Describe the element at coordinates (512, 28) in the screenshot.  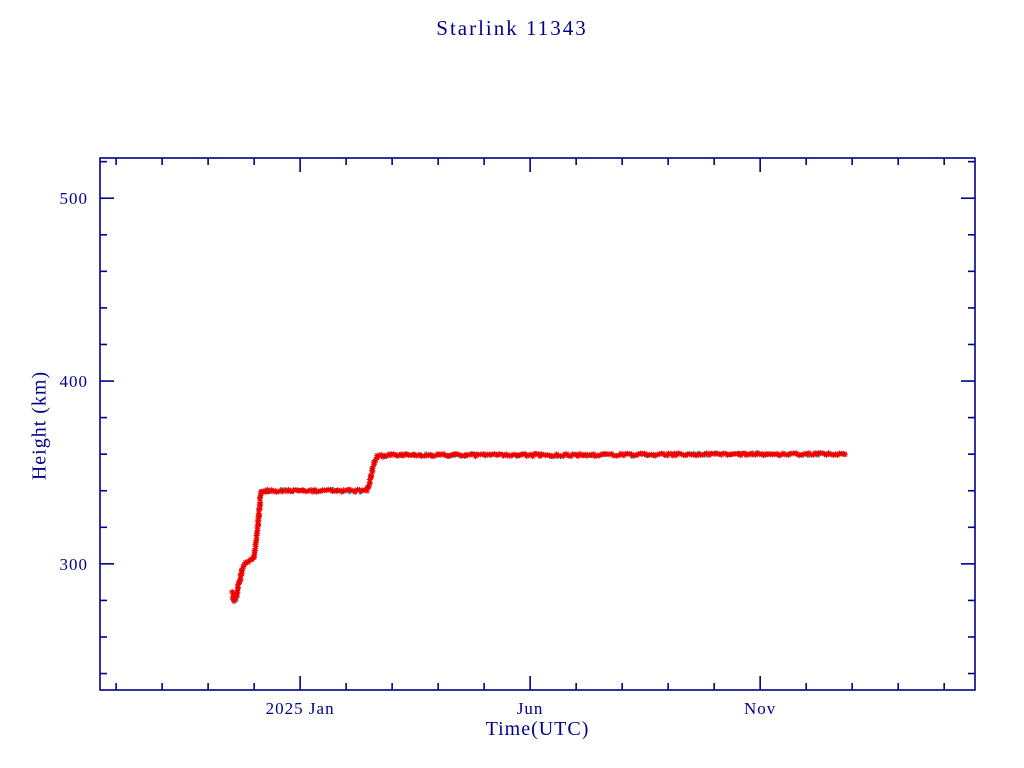
I see `chart-title: Starlink 11343` at that location.